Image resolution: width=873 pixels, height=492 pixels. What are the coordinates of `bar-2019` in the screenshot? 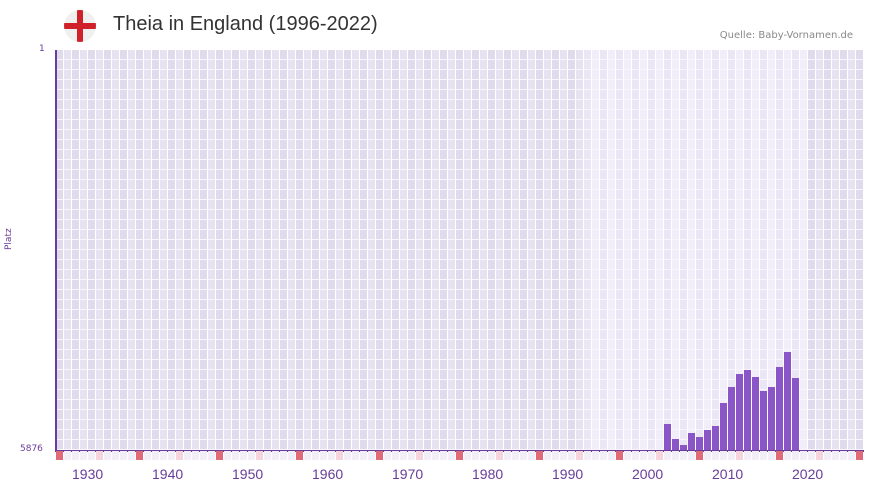 It's located at (787, 401).